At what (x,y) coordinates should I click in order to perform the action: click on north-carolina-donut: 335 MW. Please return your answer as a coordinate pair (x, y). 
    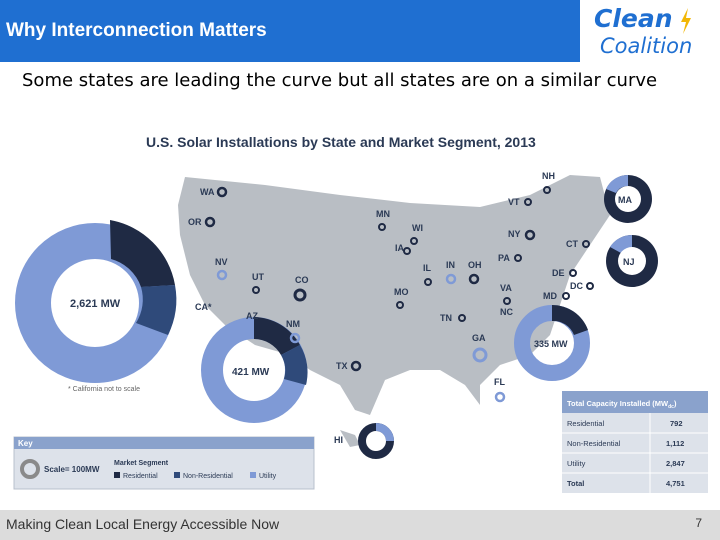
    Looking at the image, I should click on (552, 342).